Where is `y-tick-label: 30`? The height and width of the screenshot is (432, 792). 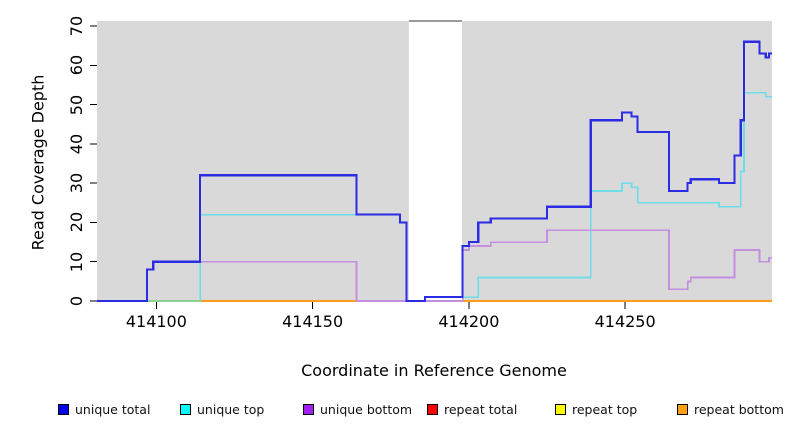 y-tick-label: 30 is located at coordinates (76, 183).